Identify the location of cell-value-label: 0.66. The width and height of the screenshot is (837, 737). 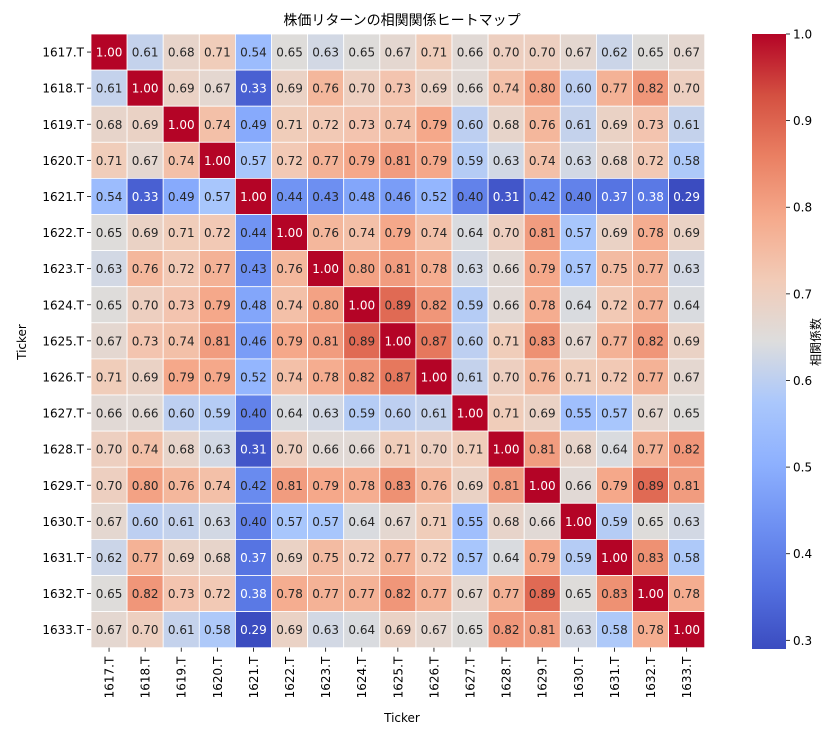
(145, 414).